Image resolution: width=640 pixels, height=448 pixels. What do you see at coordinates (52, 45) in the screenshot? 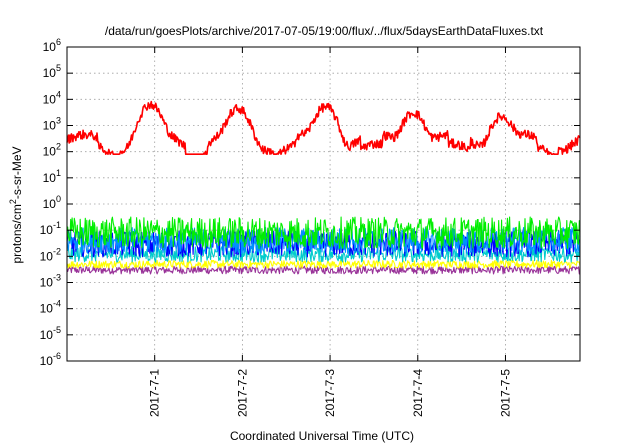
I see `y-tick-label: 10⁶` at bounding box center [52, 45].